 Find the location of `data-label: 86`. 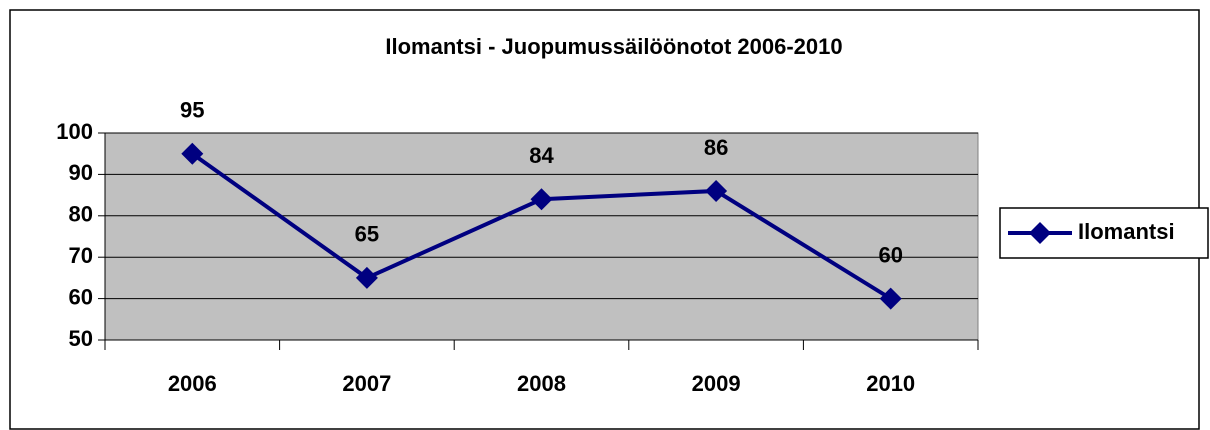

data-label: 86 is located at coordinates (716, 147).